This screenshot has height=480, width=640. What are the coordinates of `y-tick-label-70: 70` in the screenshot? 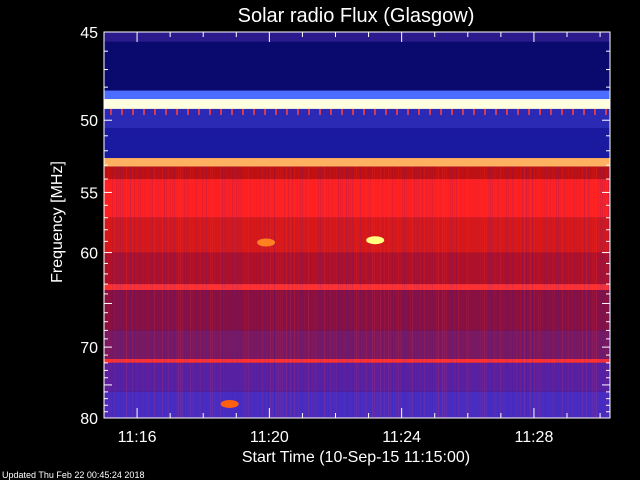 It's located at (89, 348).